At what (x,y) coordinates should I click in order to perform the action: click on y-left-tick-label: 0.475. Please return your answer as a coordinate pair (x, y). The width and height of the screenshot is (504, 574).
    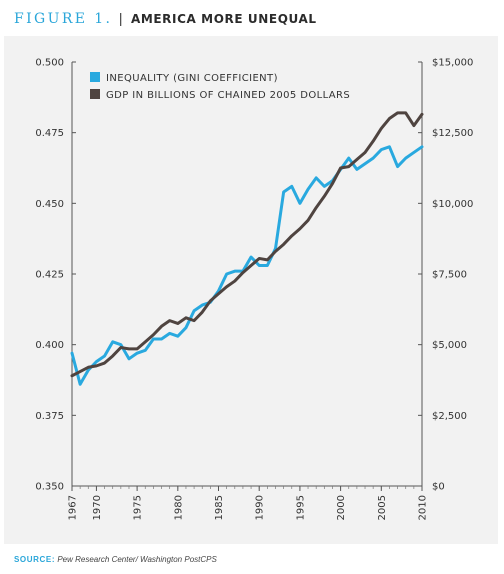
    Looking at the image, I should click on (49, 133).